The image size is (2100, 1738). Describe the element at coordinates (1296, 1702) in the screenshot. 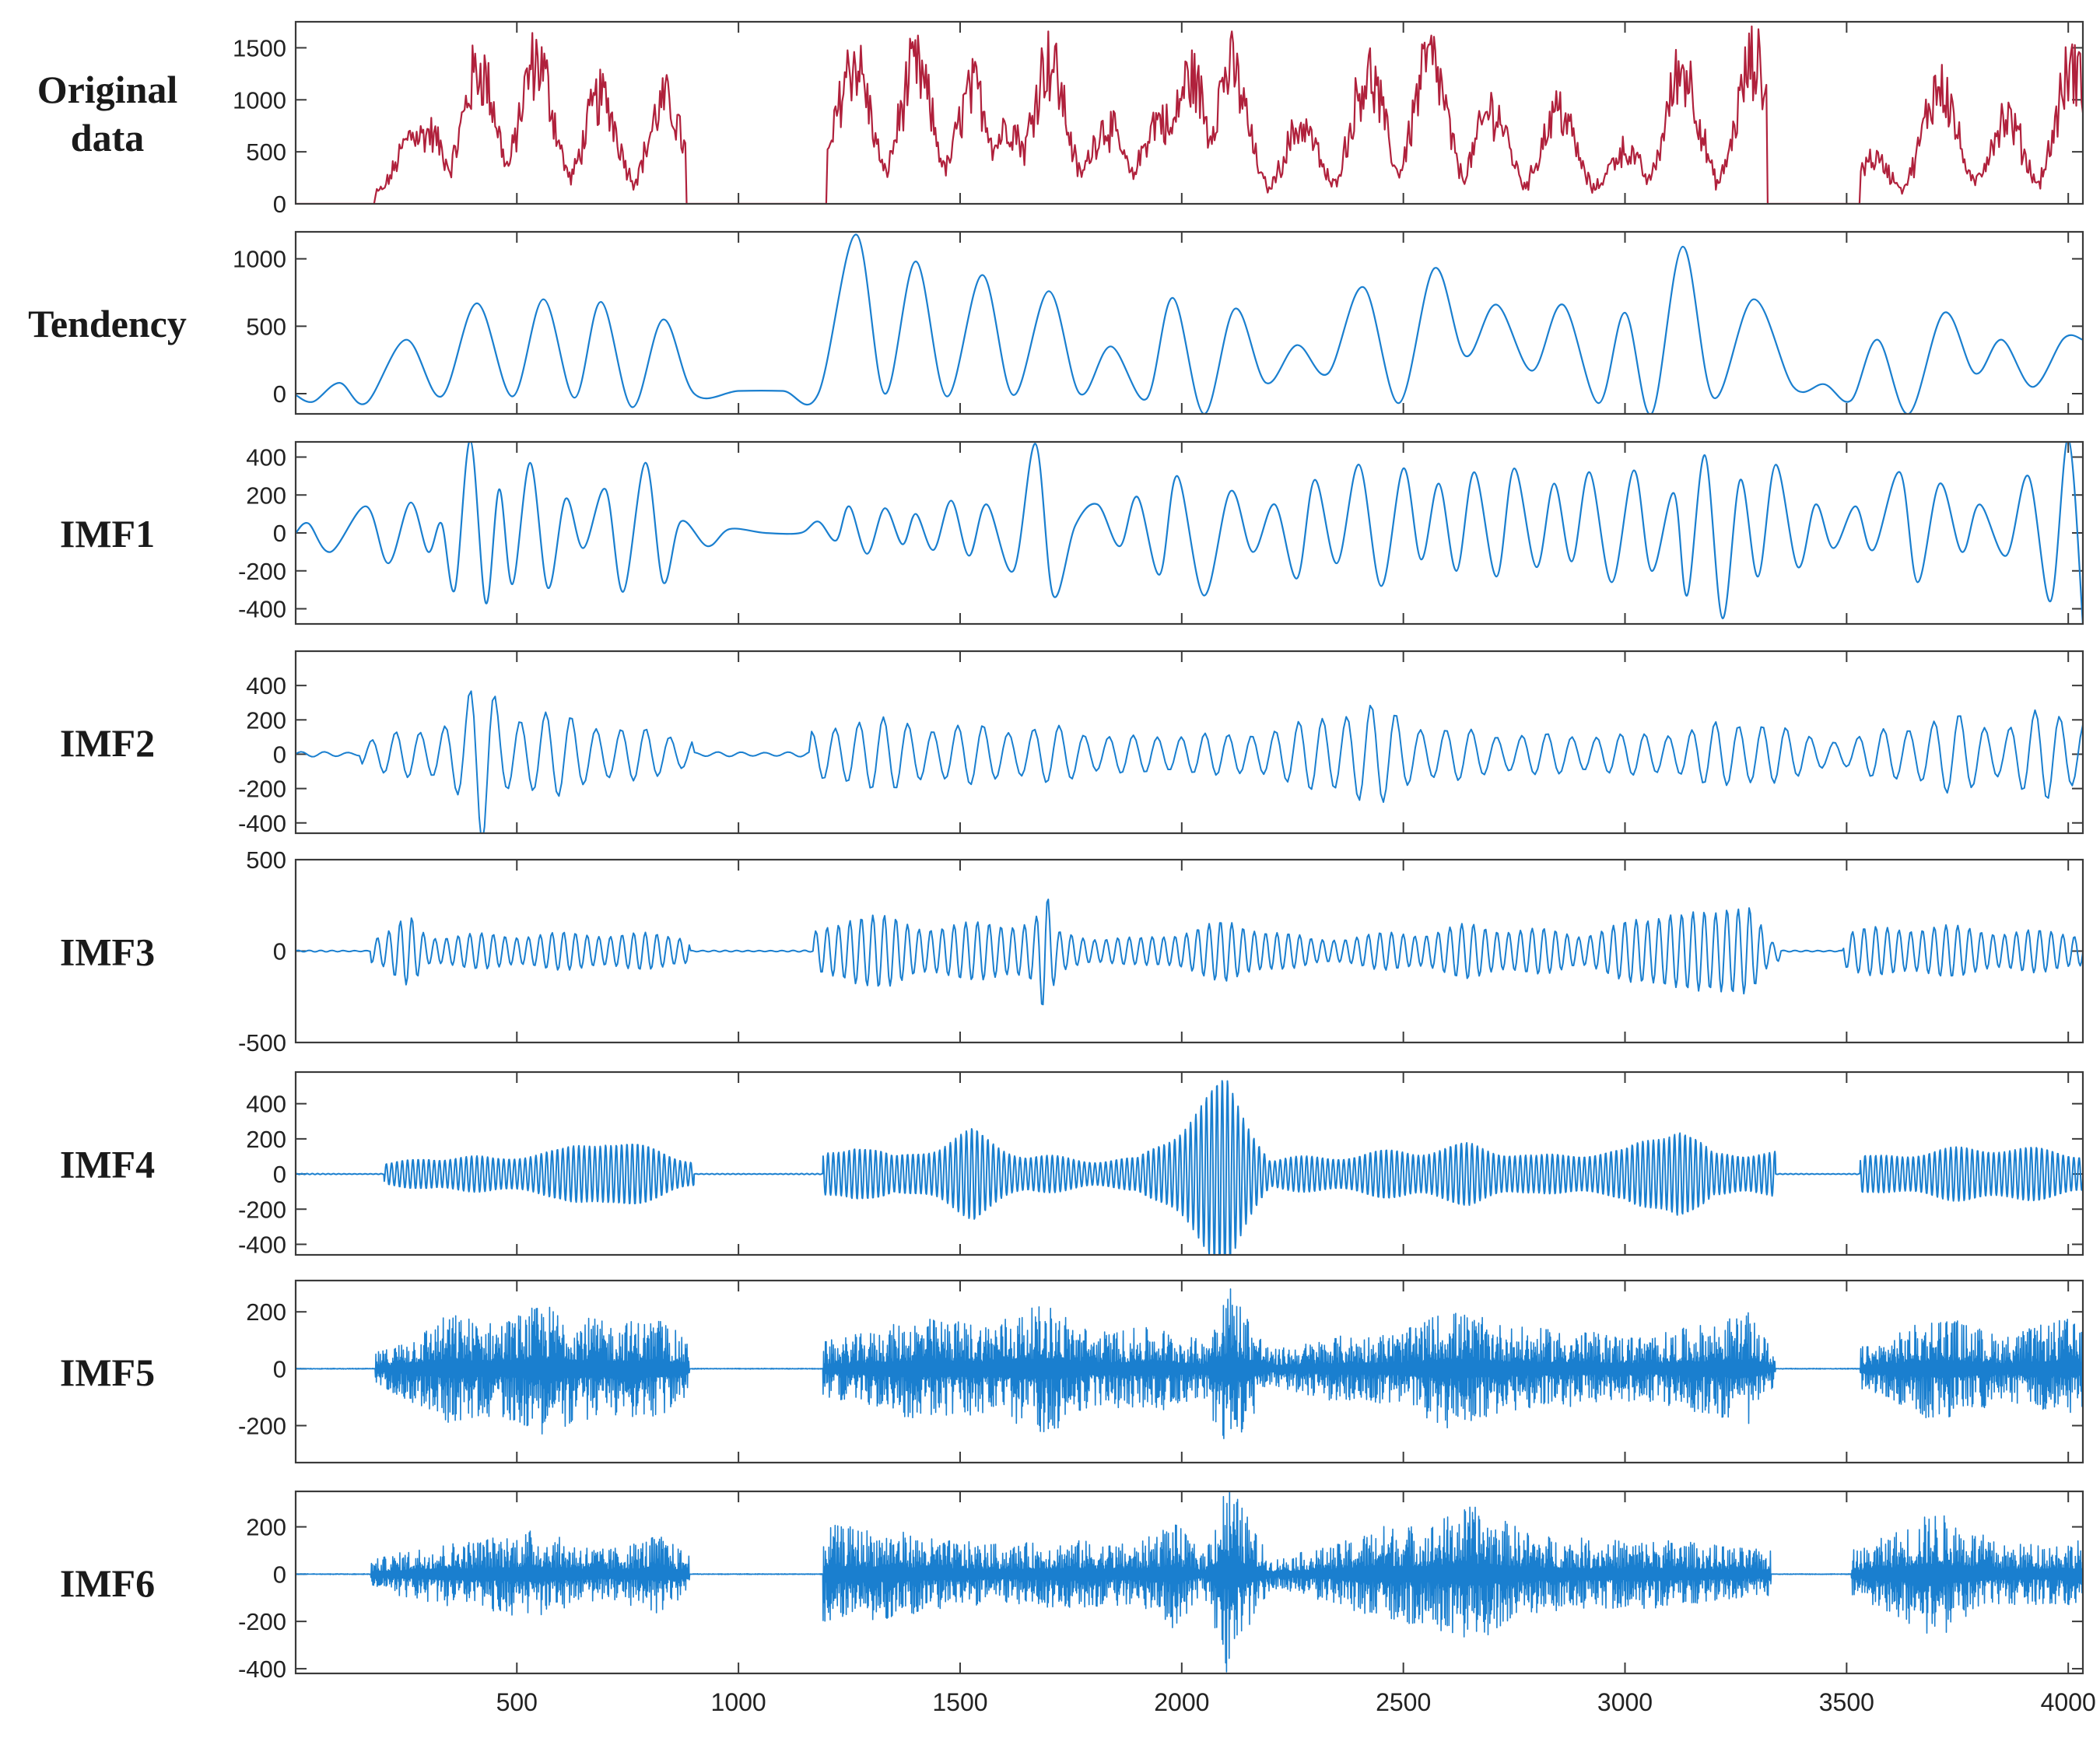

I see `x-axis-tick-labels: 500 1000 1500 2000 2500 3000 3500 4000` at that location.